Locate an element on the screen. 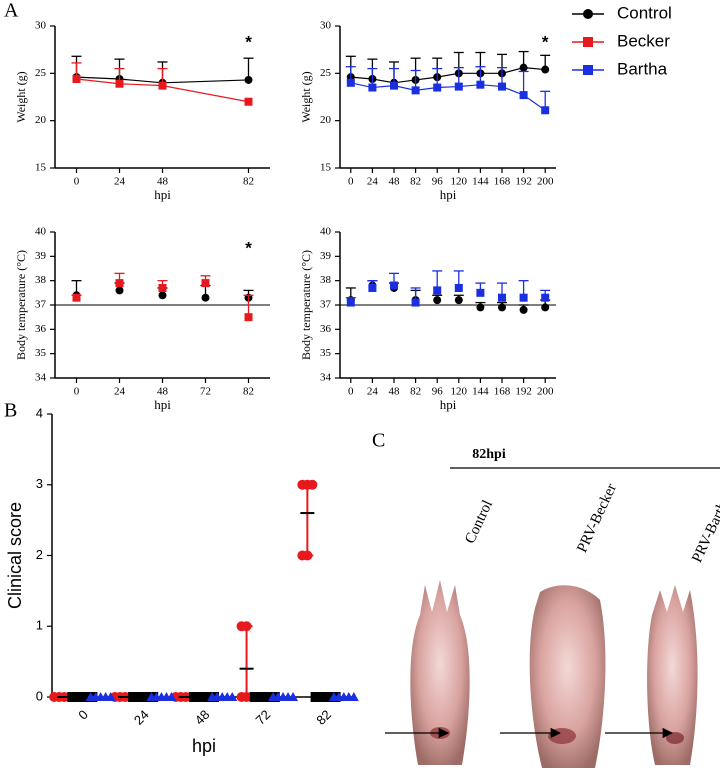  legend-label: Becker is located at coordinates (643, 40).